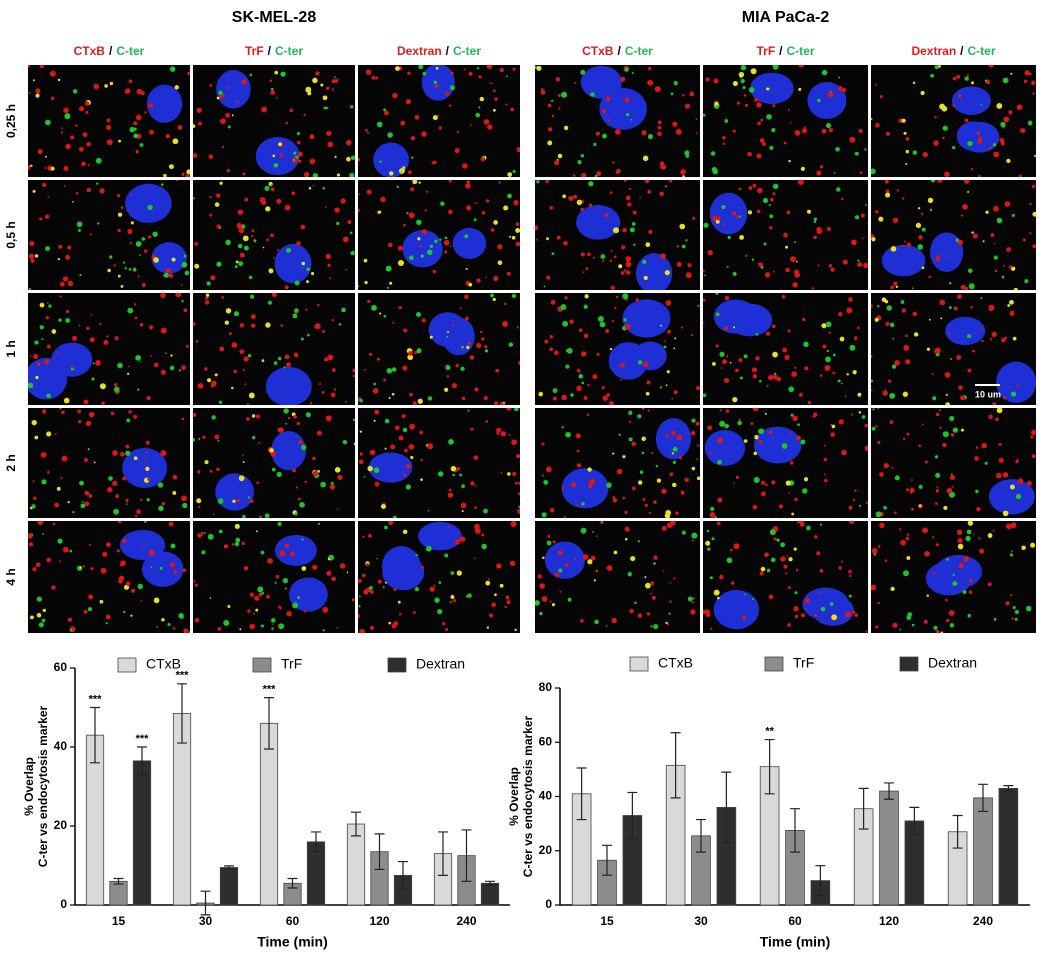 This screenshot has height=954, width=1045. What do you see at coordinates (769, 731) in the screenshot?
I see `significance: **` at bounding box center [769, 731].